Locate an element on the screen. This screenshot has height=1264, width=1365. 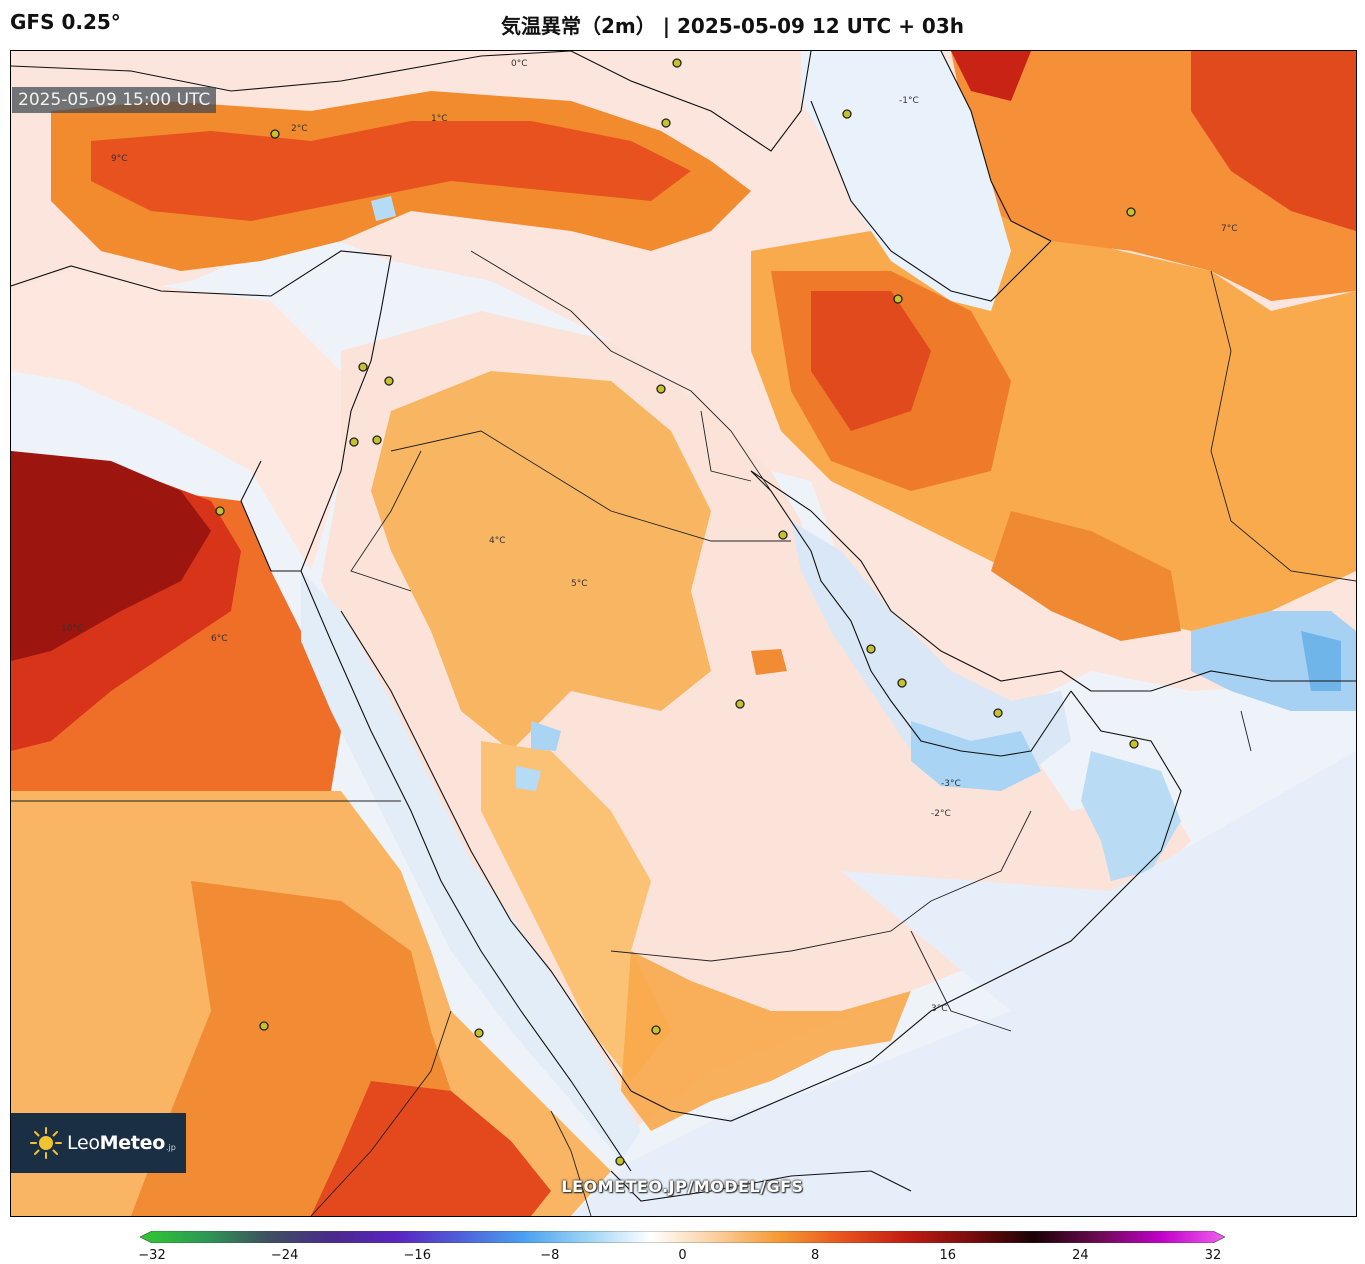
leometeo-logo: LeoMeteo .jp is located at coordinates (98, 1143).